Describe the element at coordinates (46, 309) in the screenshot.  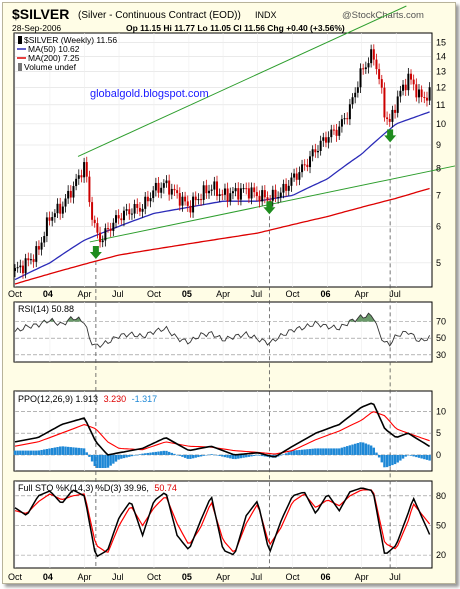
I see `rsi-title: RSI(14) 50.88` at that location.